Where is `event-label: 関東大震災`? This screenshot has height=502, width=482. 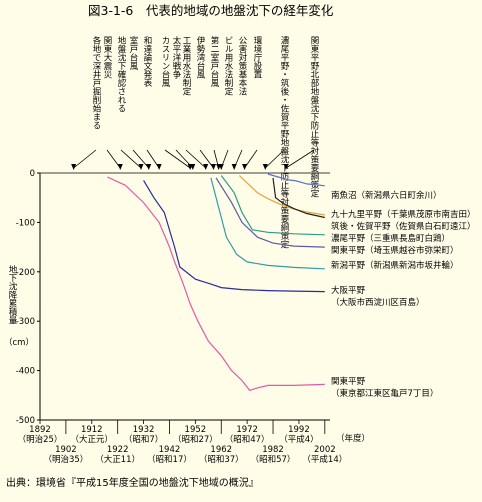
event-label: 関東大震災 is located at coordinates (107, 57).